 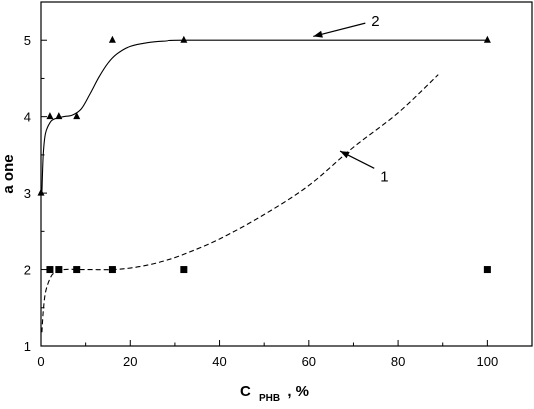 I want to click on y-tick-label: 4, so click(x=27, y=117).